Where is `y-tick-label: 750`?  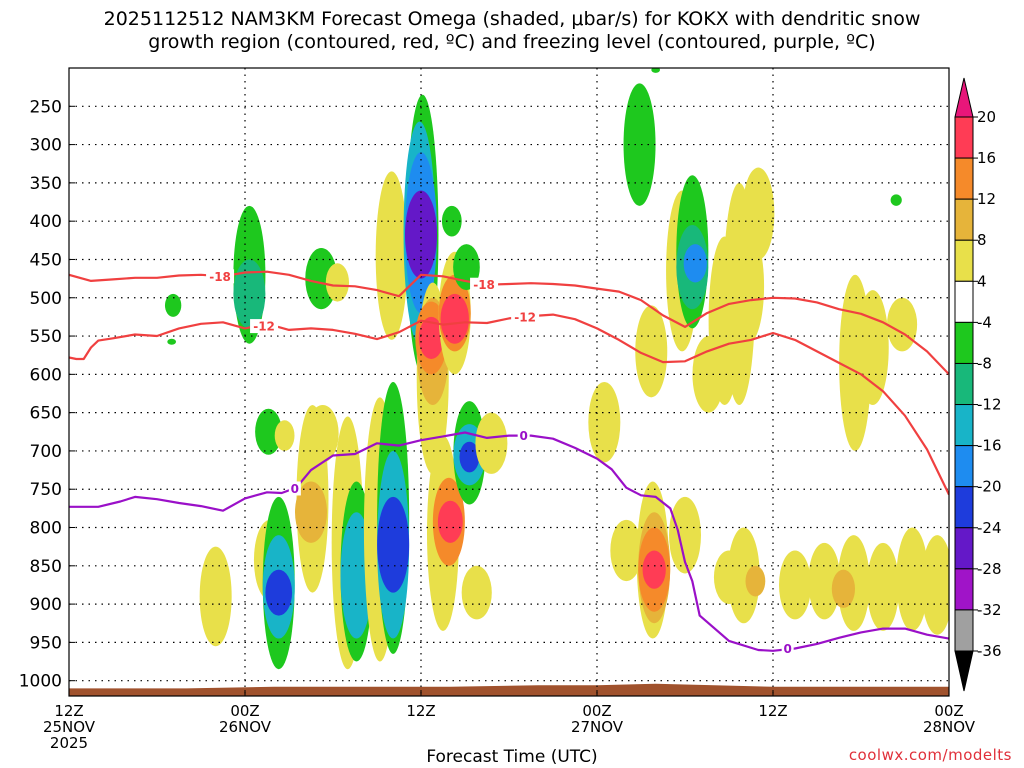
y-tick-label: 750 is located at coordinates (46, 490).